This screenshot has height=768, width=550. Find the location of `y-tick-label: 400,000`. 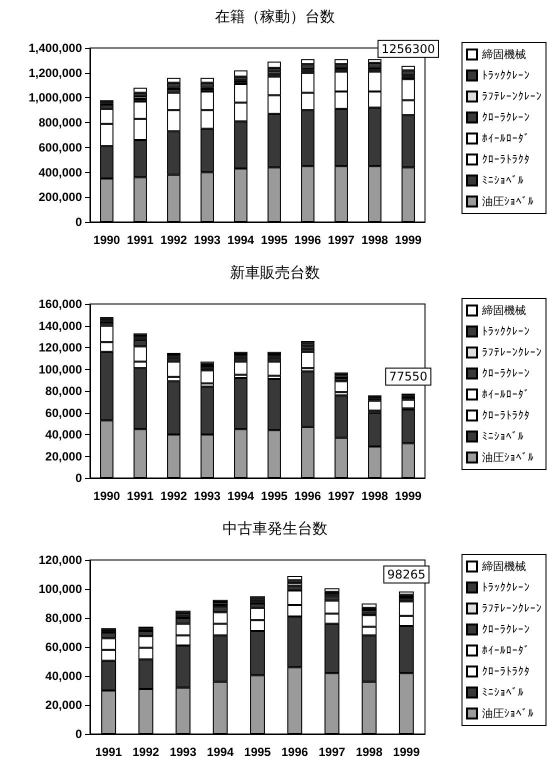

y-tick-label: 400,000 is located at coordinates (60, 172).